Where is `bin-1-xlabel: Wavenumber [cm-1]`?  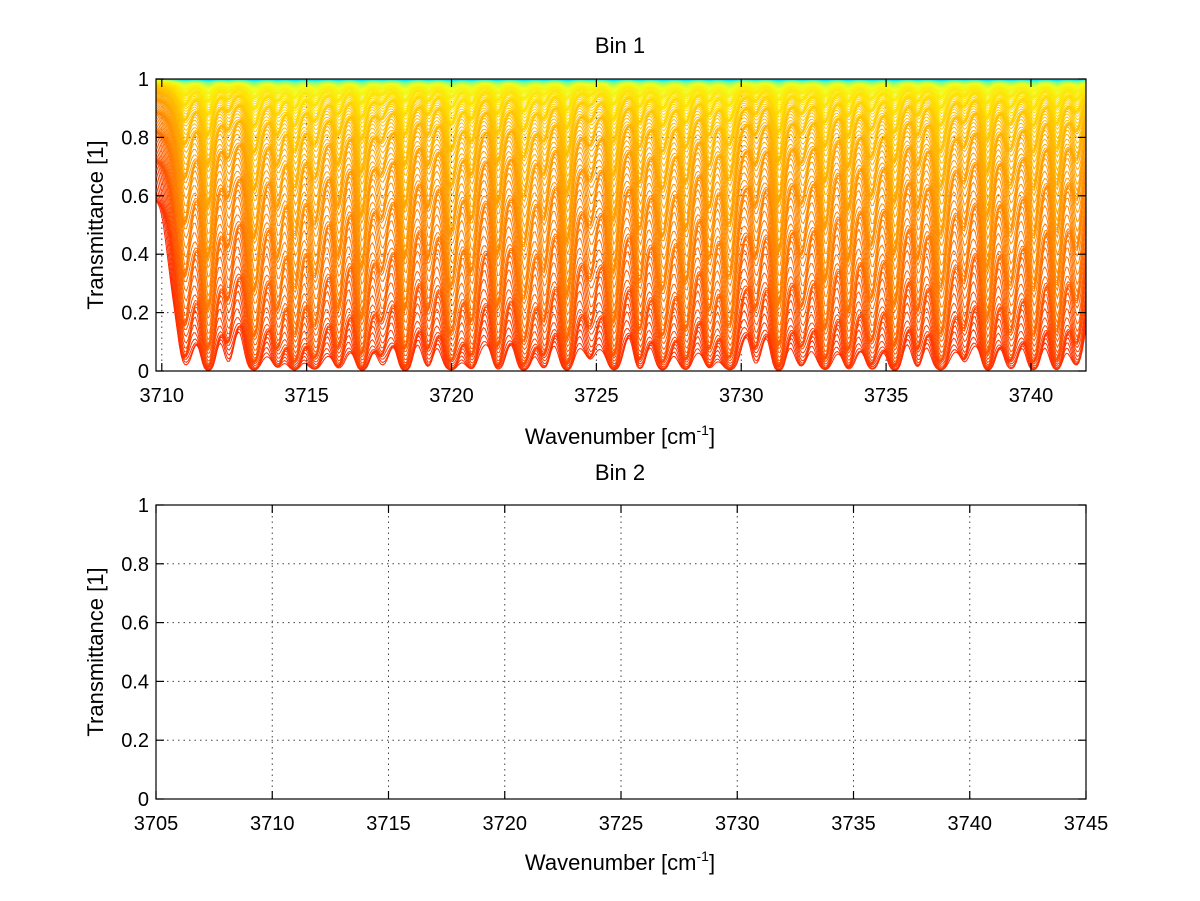 bin-1-xlabel: Wavenumber [cm-1] is located at coordinates (620, 435).